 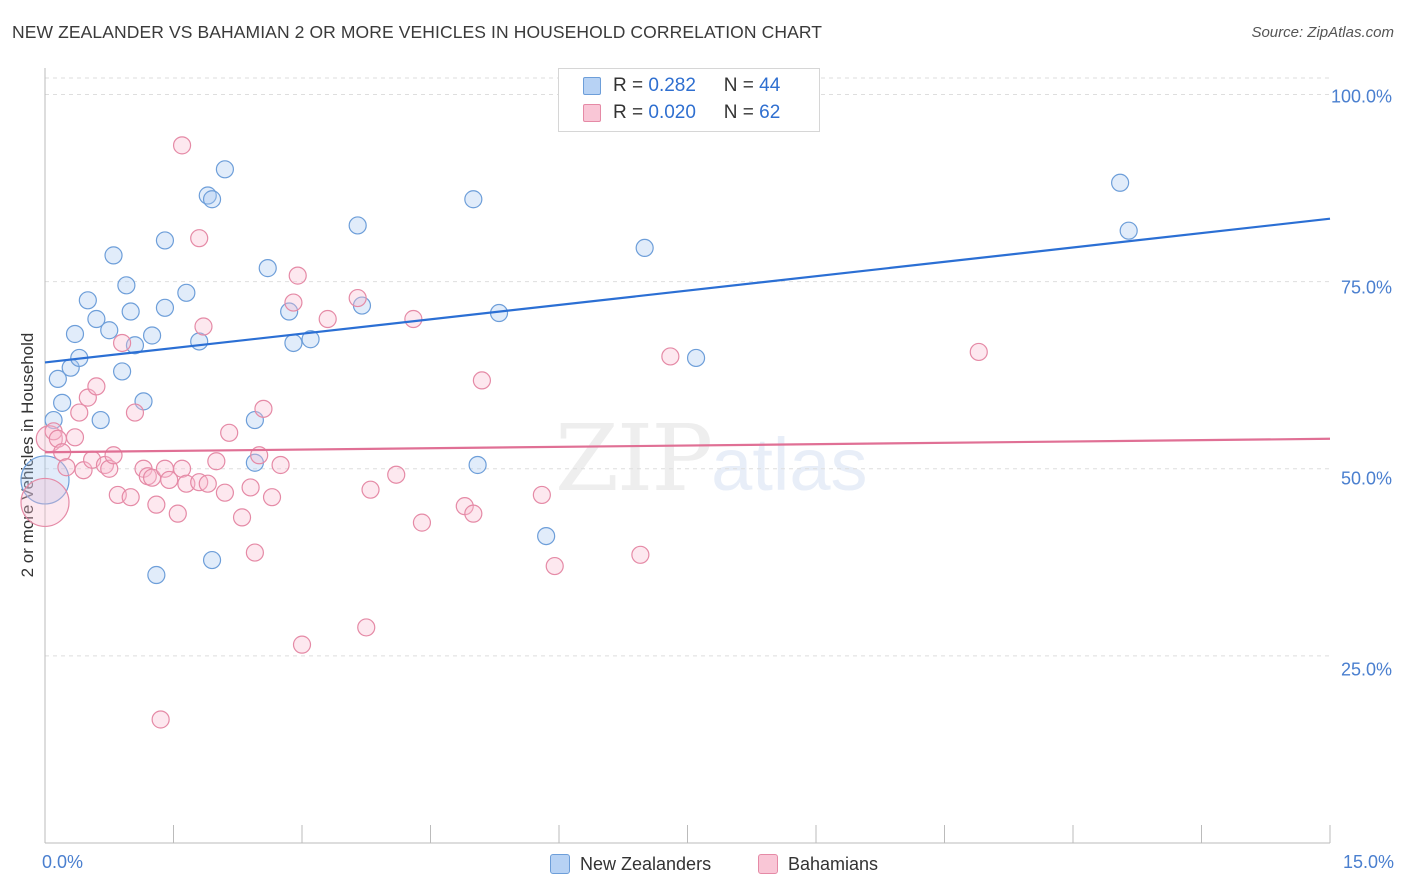 I want to click on series-legend-bahamians: Bahamians, so click(x=818, y=864).